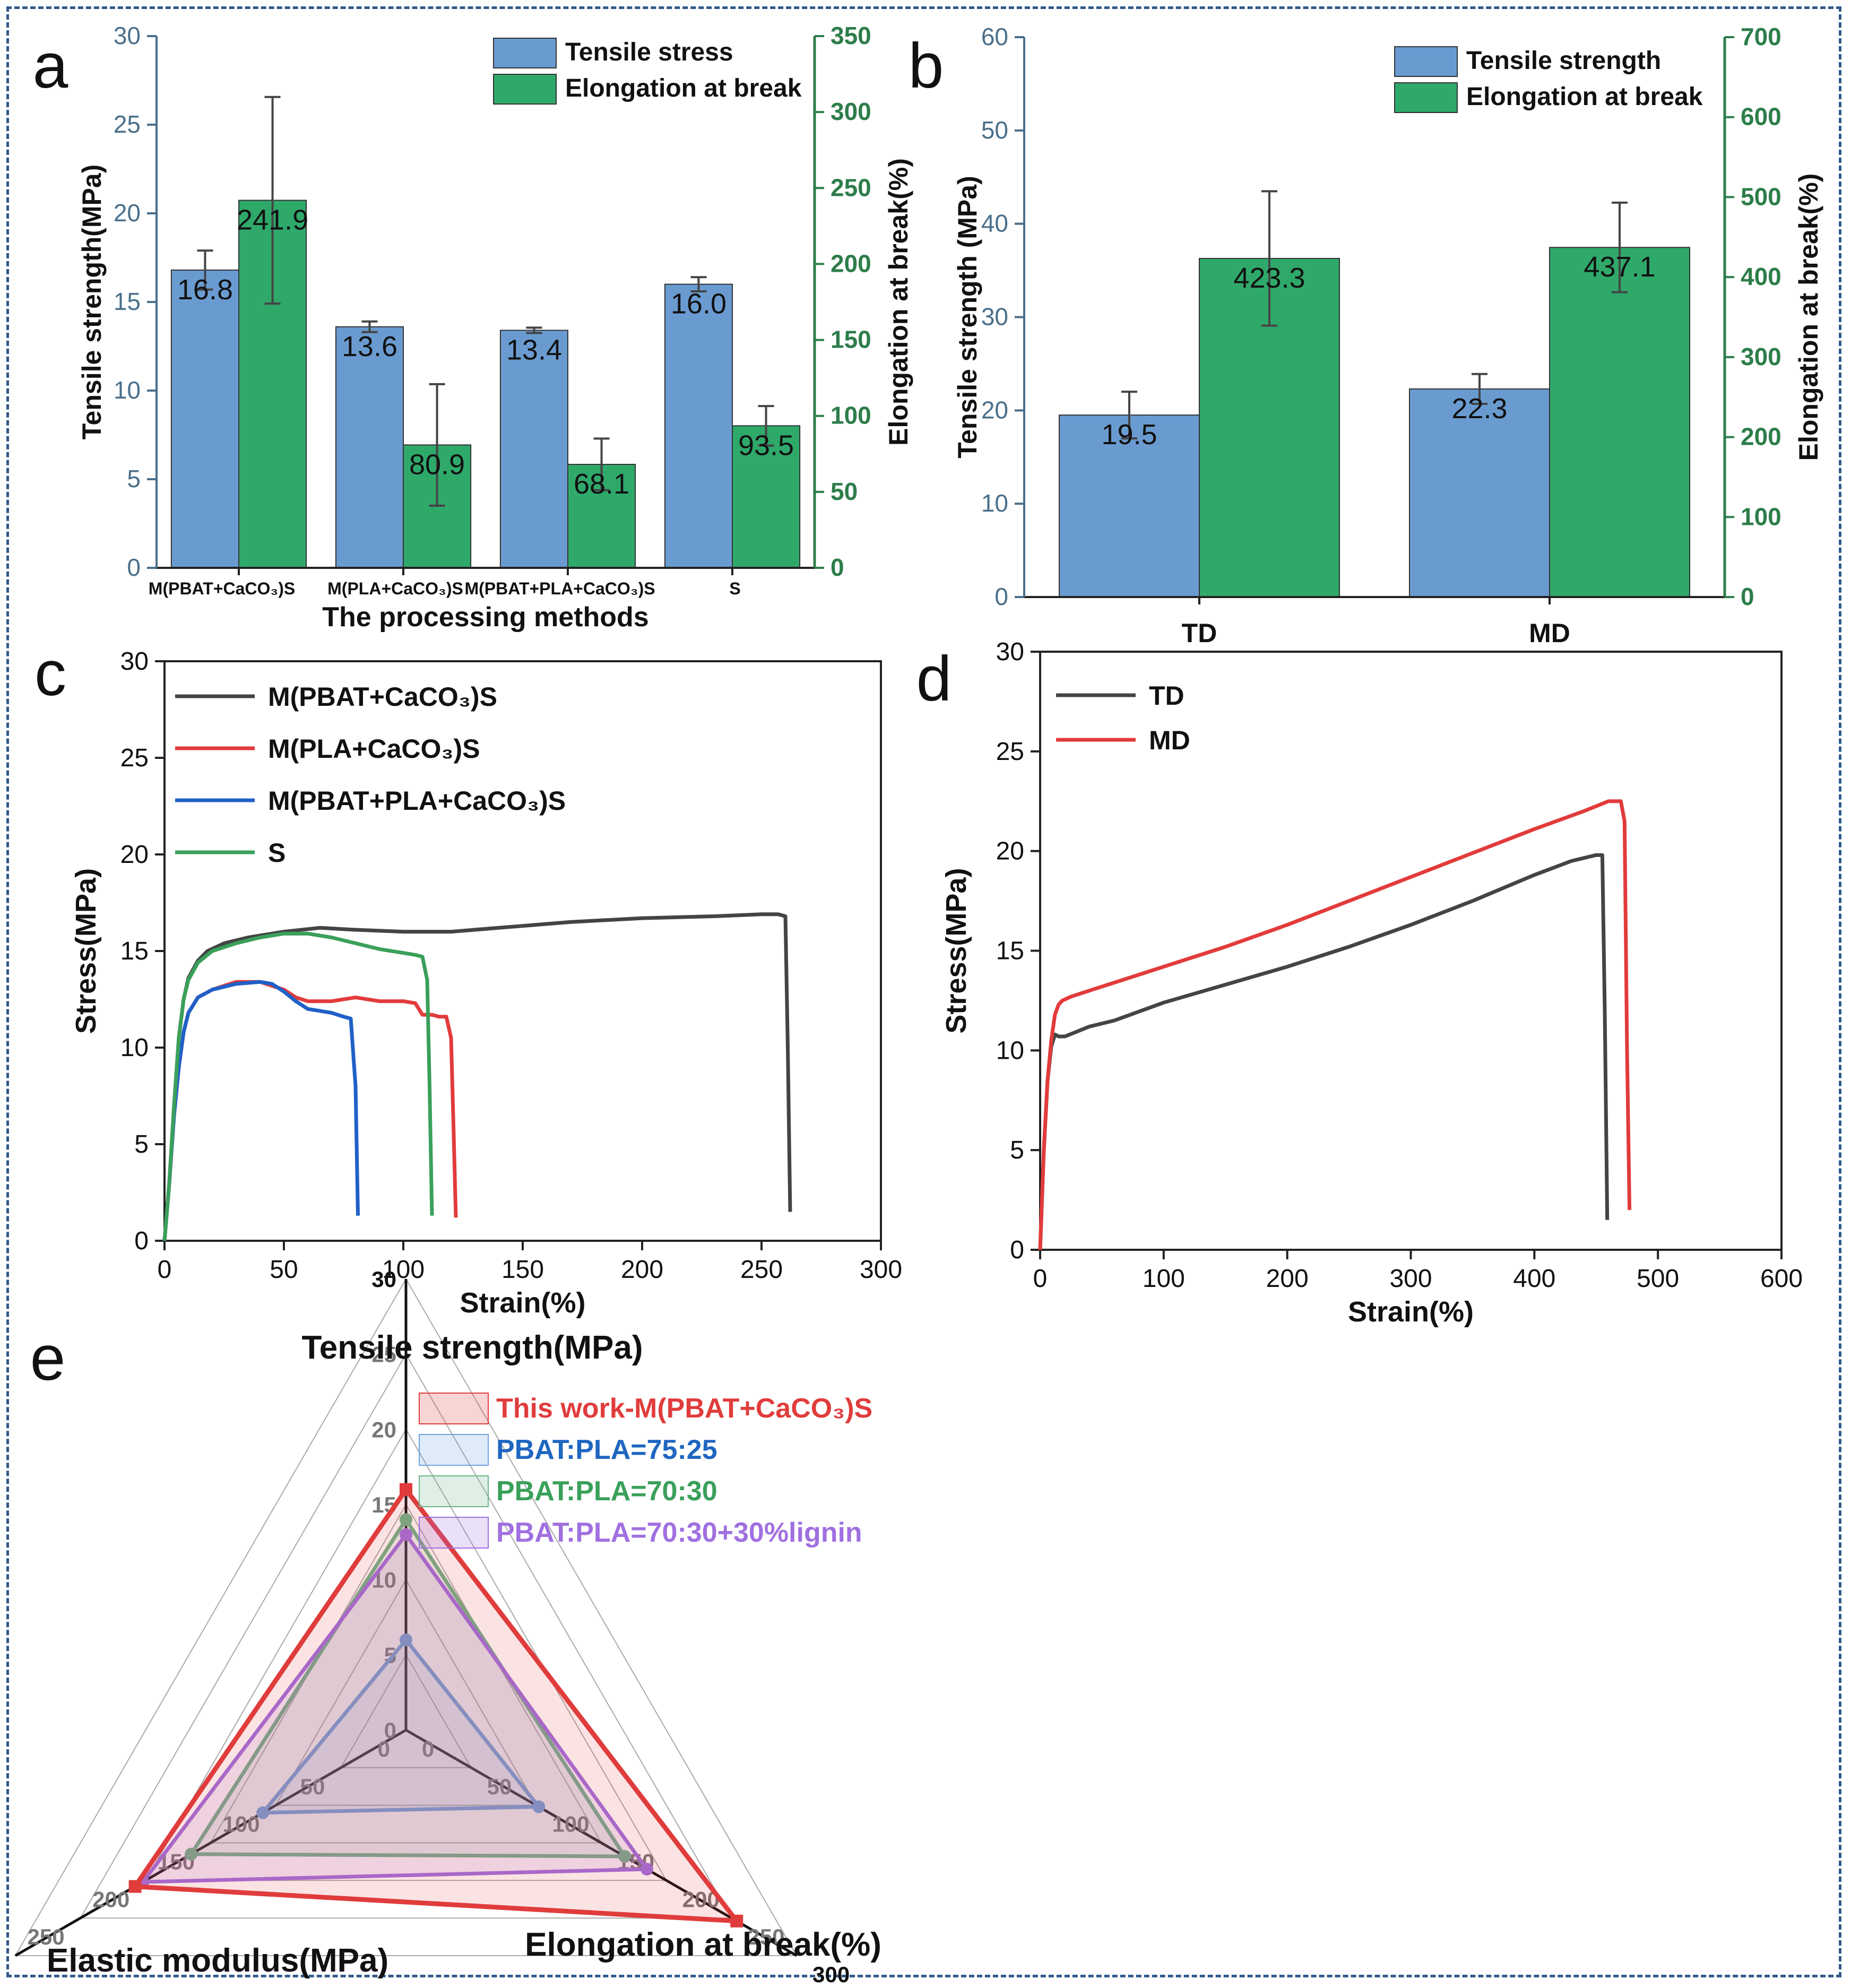 Image resolution: width=1851 pixels, height=1988 pixels. I want to click on legend-label: This work-M(PBAT+CaCO₃)S, so click(684, 1408).